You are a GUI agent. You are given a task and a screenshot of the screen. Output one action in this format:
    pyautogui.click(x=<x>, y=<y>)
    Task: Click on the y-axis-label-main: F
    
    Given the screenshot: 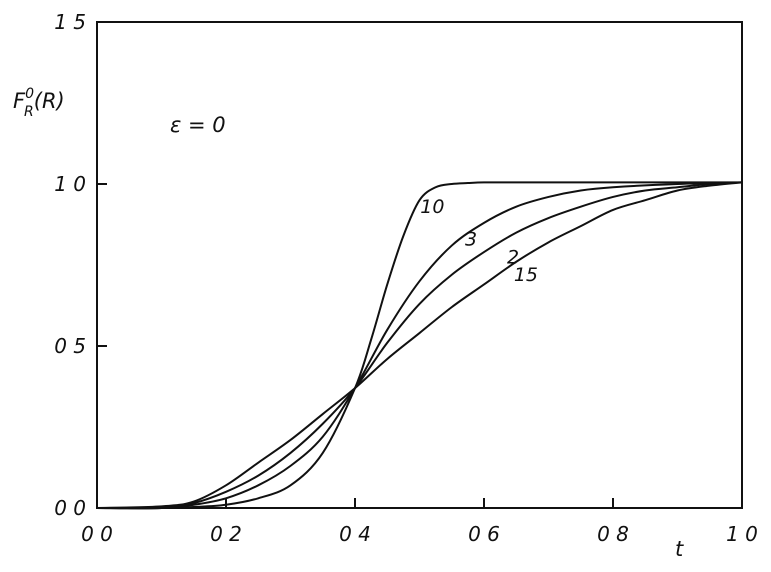 What is the action you would take?
    pyautogui.click(x=19, y=101)
    